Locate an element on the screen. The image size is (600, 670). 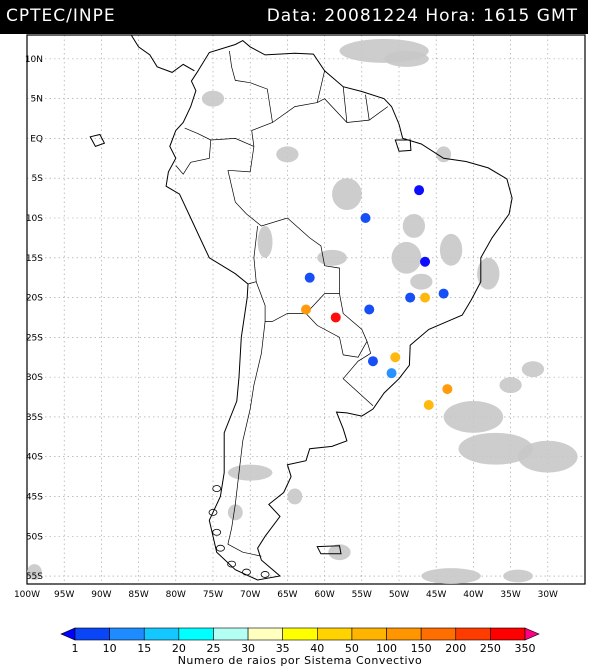
lat-tick-label: 5S is located at coordinates (38, 179).